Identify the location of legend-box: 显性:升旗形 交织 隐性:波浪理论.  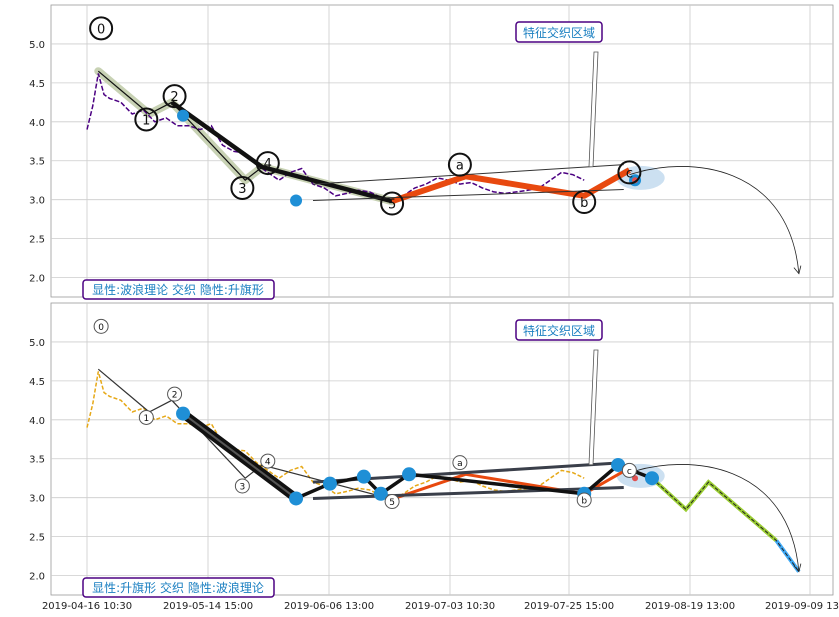
(178, 587).